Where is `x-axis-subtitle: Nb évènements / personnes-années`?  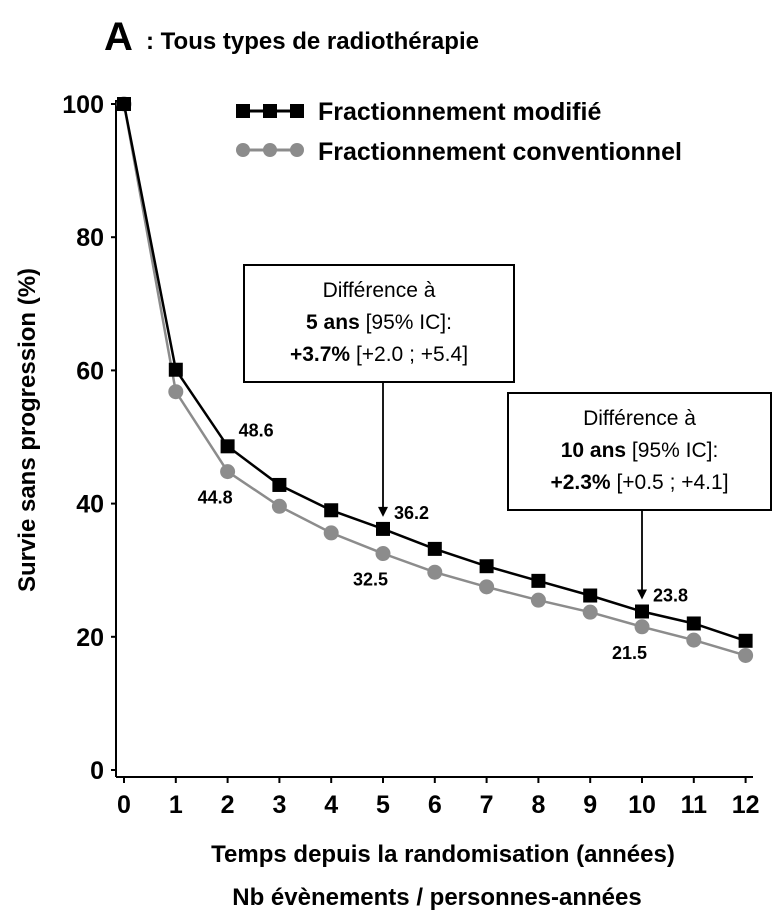
x-axis-subtitle: Nb évènements / personnes-années is located at coordinates (436, 897).